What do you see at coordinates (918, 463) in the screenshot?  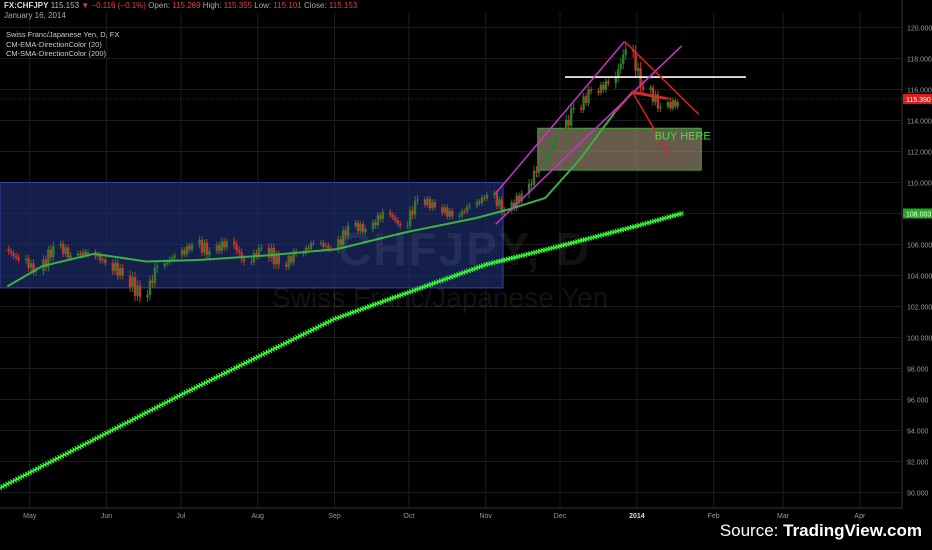 I see `y-tick-label: 92.000` at bounding box center [918, 463].